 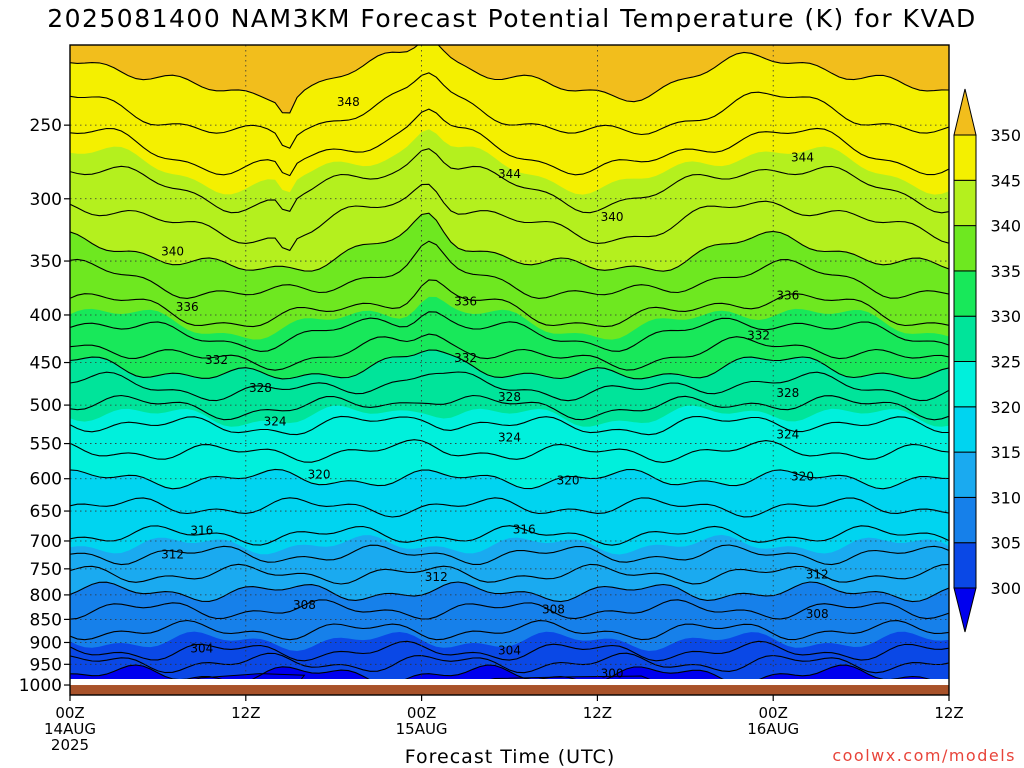 What do you see at coordinates (924, 755) in the screenshot?
I see `credit-link: coolwx.com/models` at bounding box center [924, 755].